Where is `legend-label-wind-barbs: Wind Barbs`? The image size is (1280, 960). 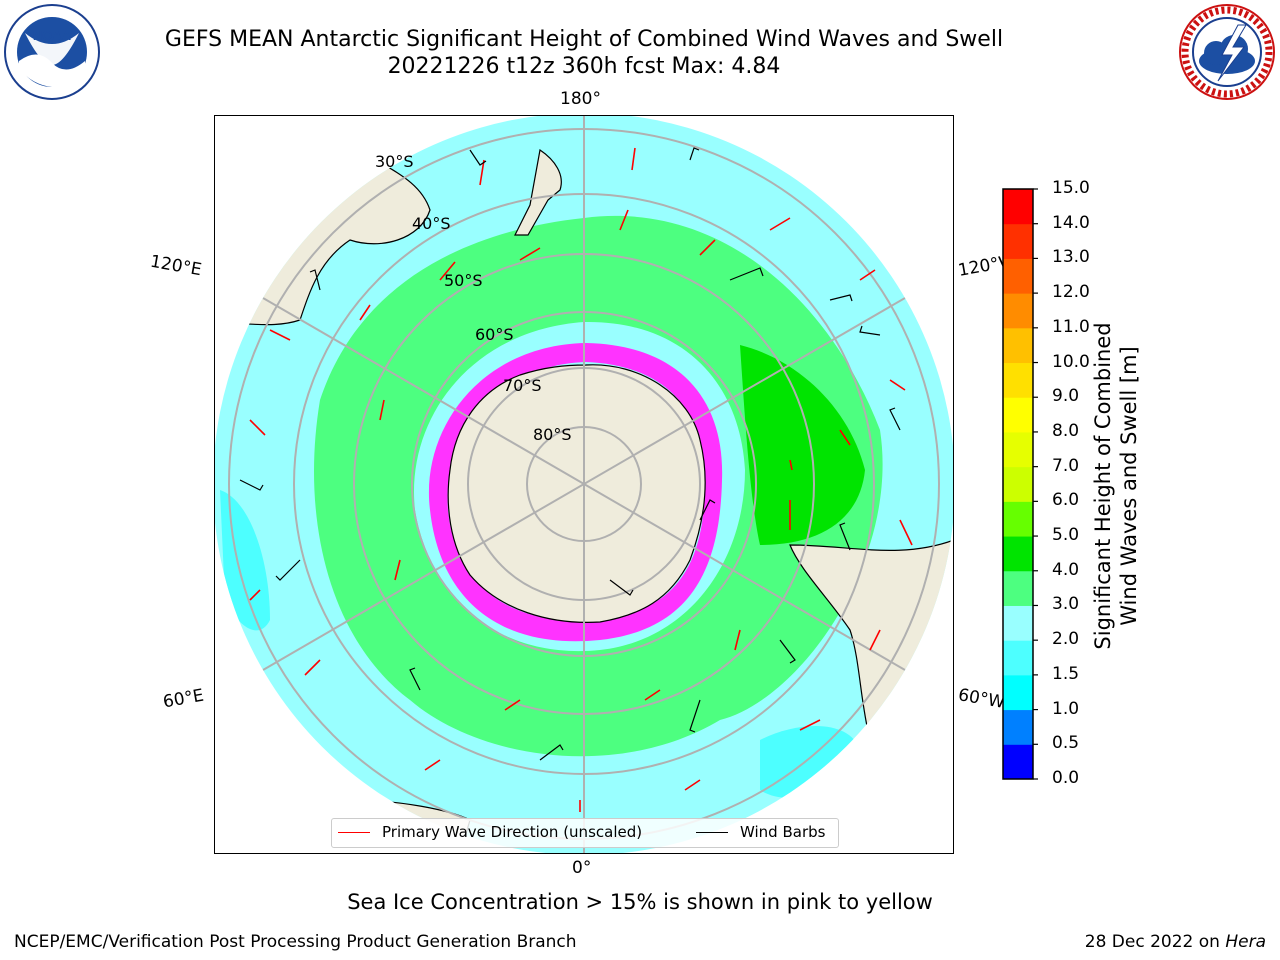 legend-label-wind-barbs: Wind Barbs is located at coordinates (783, 832).